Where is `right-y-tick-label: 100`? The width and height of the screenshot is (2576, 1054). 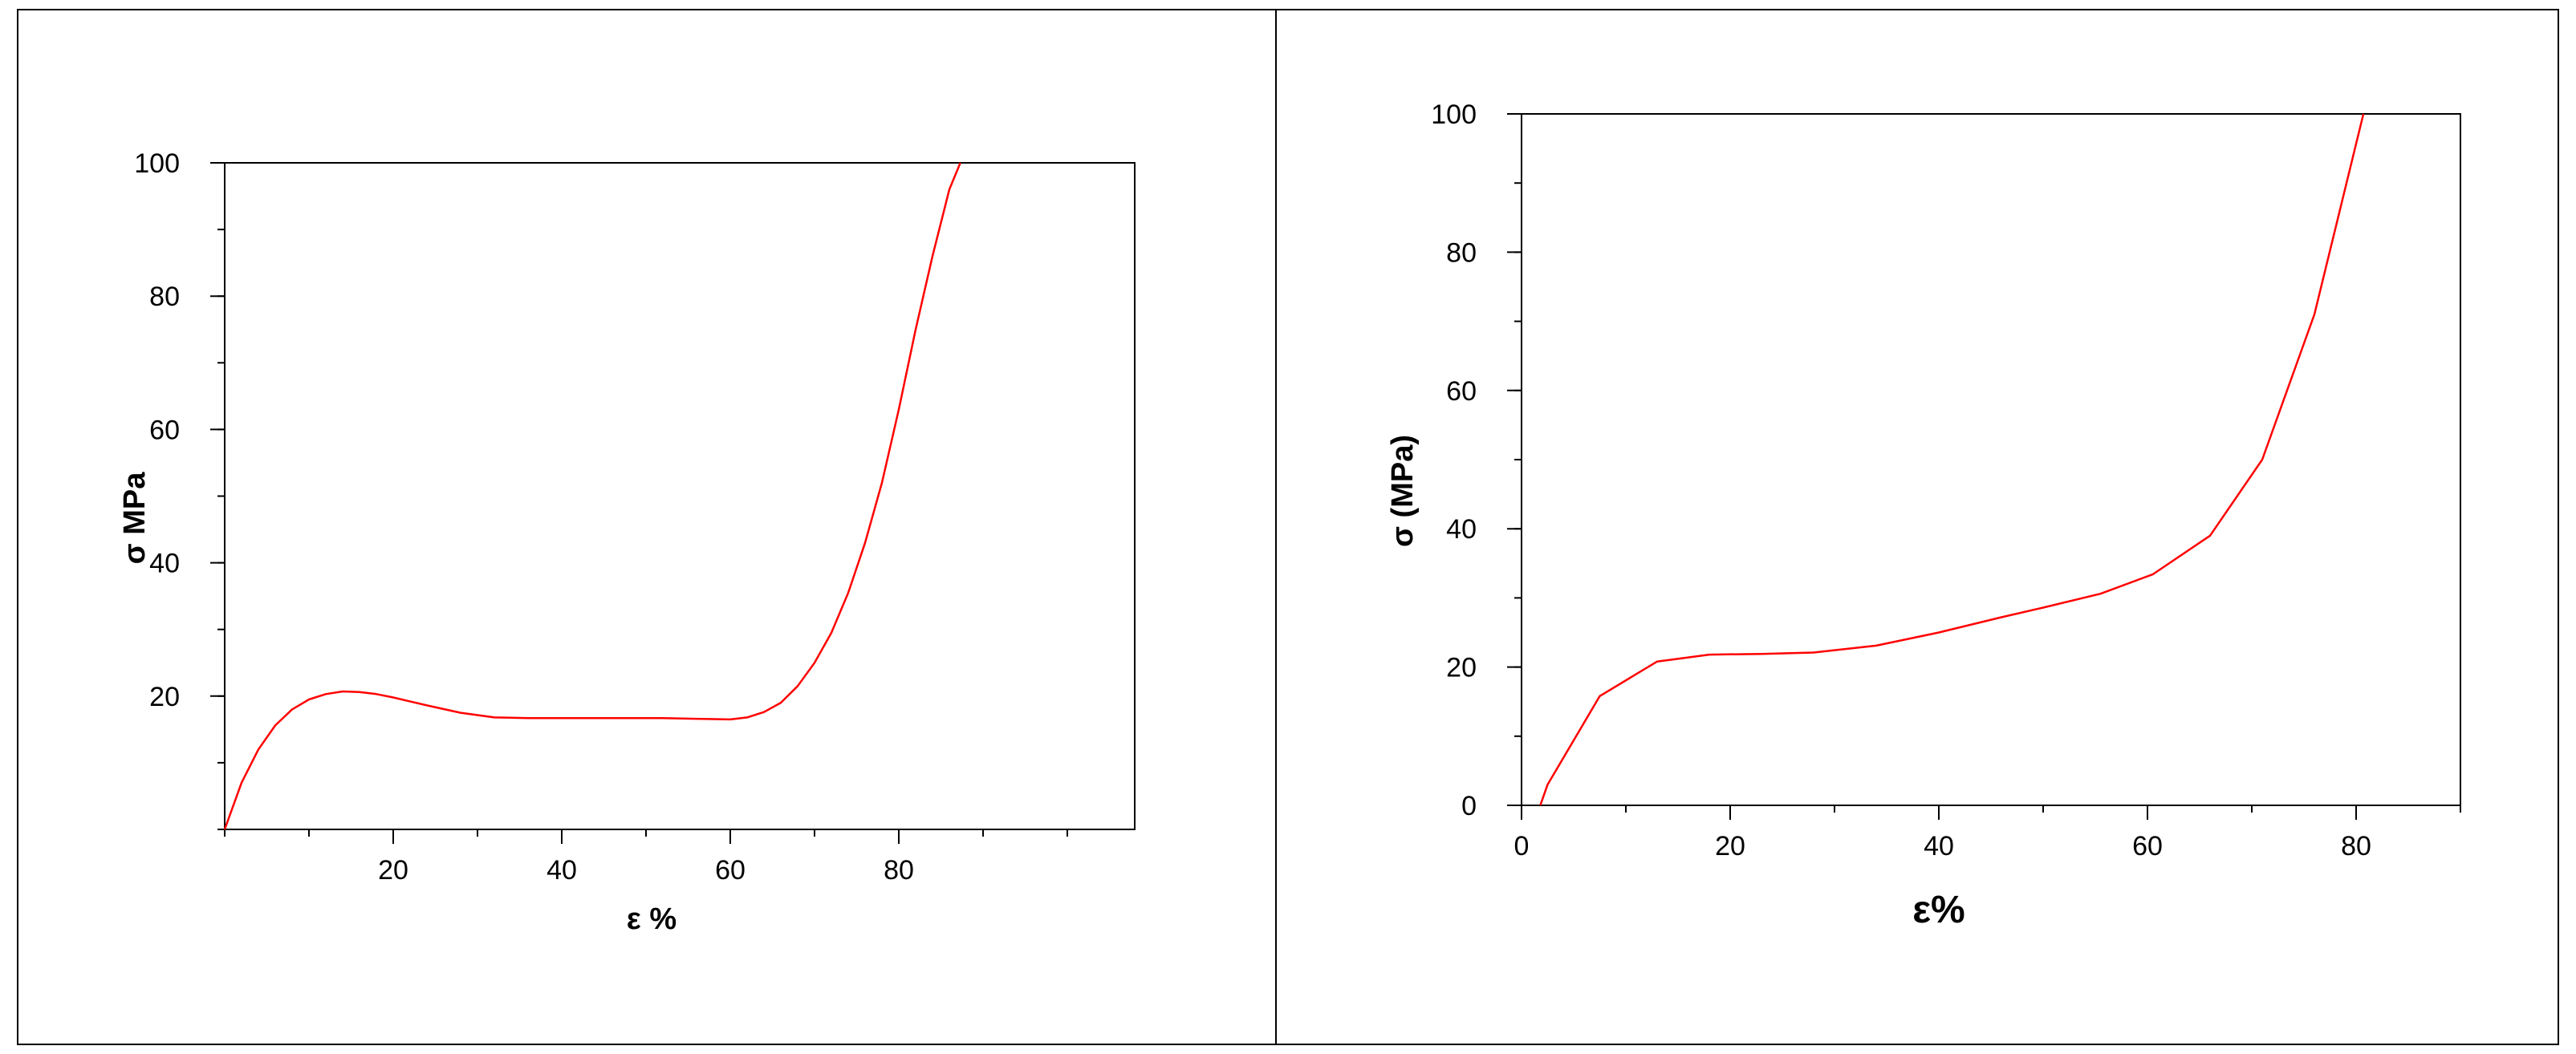
right-y-tick-label: 100 is located at coordinates (1454, 114).